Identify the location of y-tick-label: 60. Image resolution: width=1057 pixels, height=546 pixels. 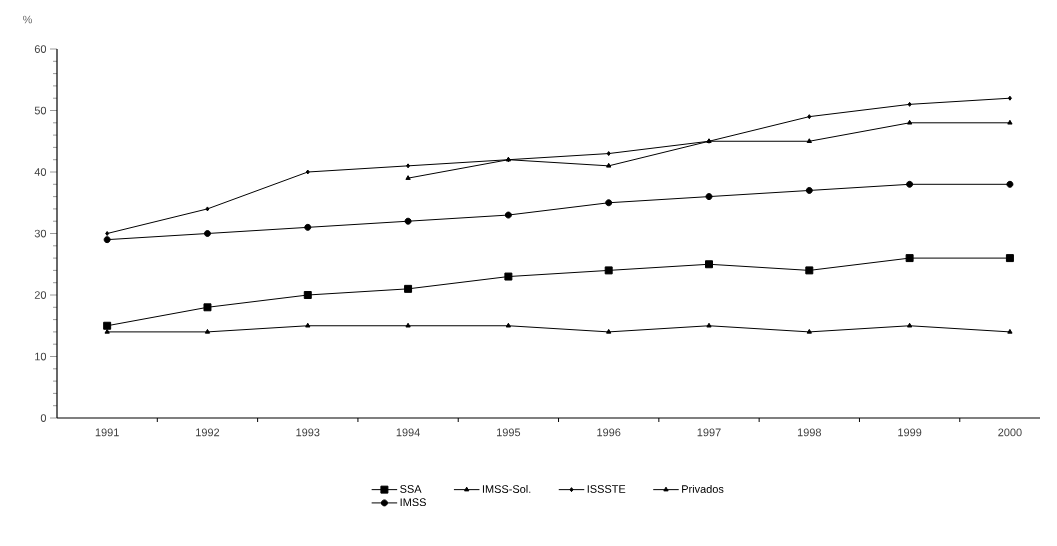
(40, 49).